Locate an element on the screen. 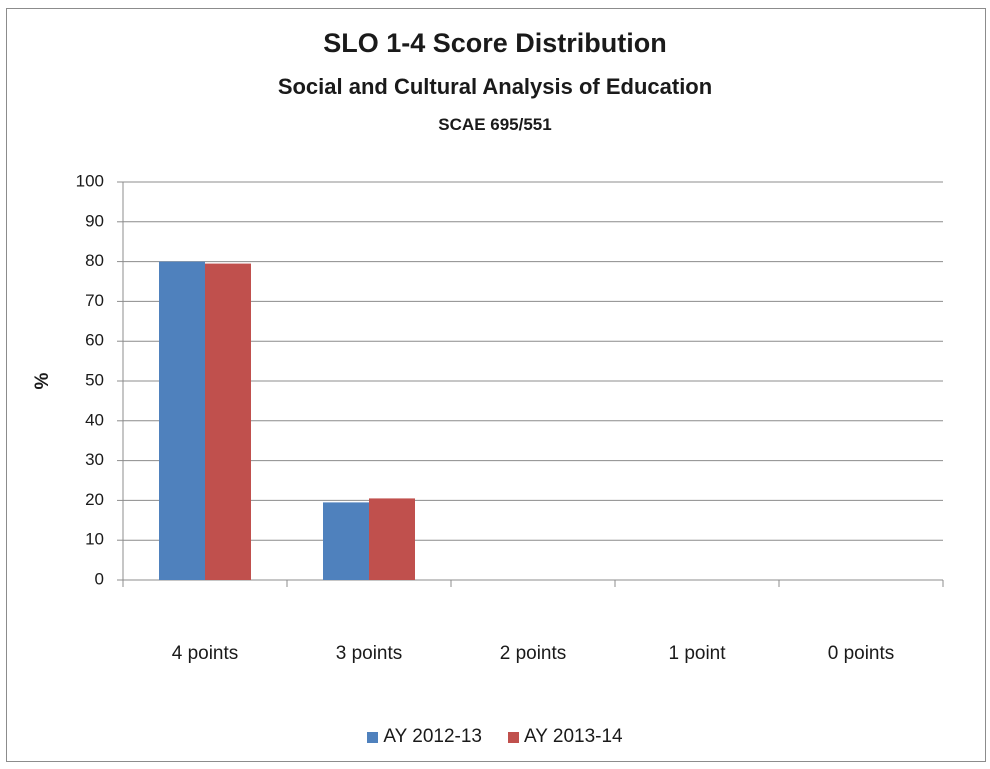 The width and height of the screenshot is (990, 769). y-tick-label: 90 is located at coordinates (94, 220).